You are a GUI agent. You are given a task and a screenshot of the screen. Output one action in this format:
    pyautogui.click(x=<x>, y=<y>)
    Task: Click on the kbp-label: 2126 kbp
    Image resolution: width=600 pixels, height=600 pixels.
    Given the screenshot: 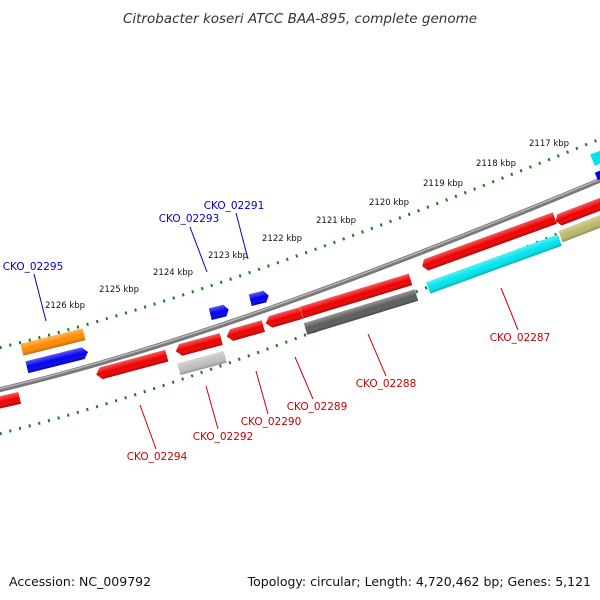 What is the action you would take?
    pyautogui.click(x=65, y=306)
    